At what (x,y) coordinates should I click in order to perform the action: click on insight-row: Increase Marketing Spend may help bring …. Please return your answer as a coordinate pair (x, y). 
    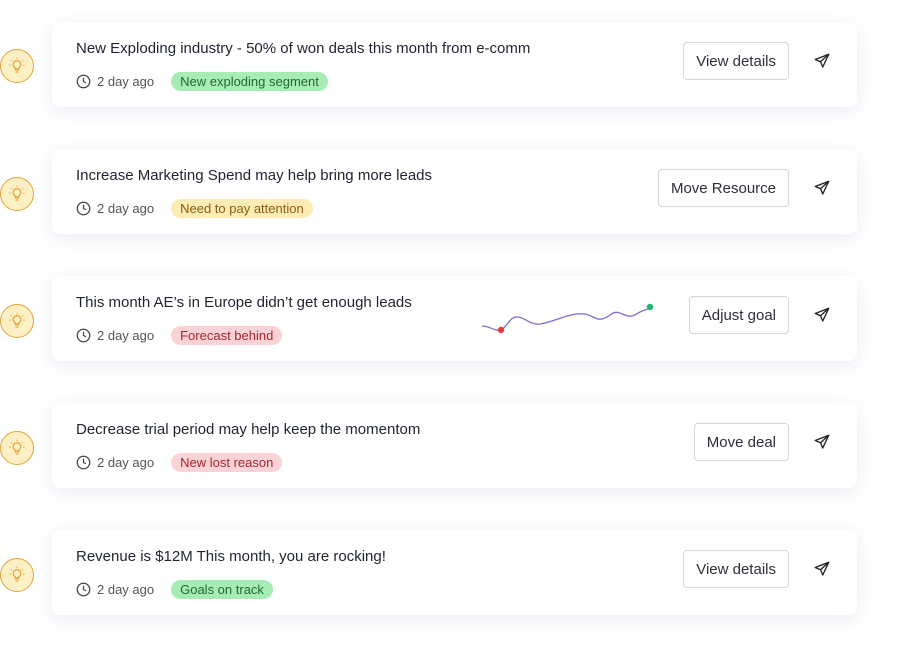
    Looking at the image, I should click on (450, 192).